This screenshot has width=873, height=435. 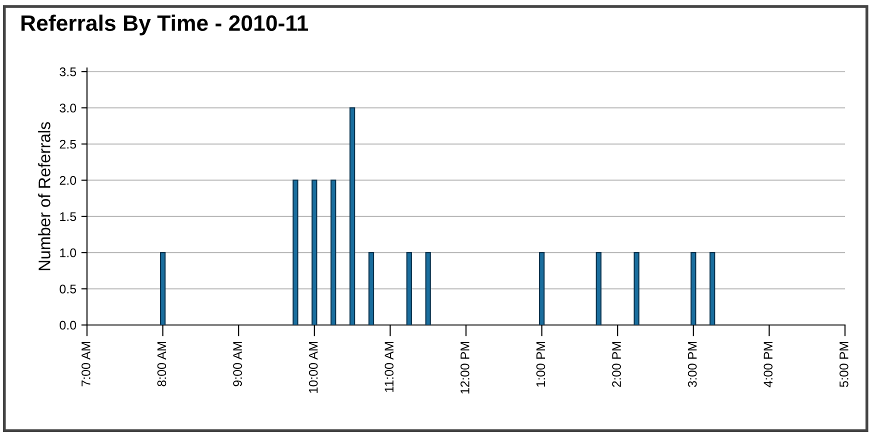 I want to click on x-tick-label: 7:00 AM, so click(x=86, y=364).